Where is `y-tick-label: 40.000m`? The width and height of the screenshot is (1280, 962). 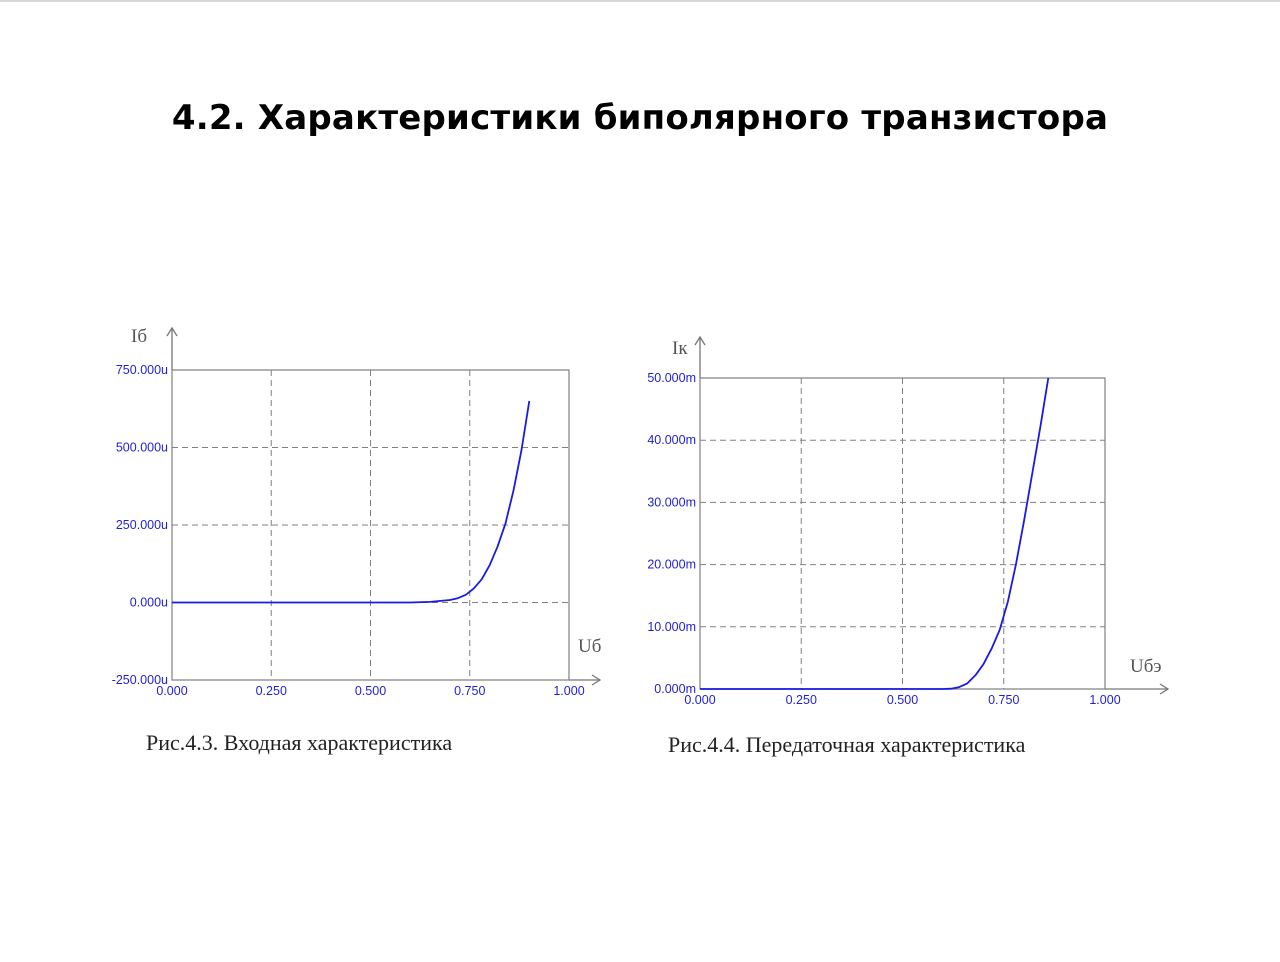
y-tick-label: 40.000m is located at coordinates (671, 440).